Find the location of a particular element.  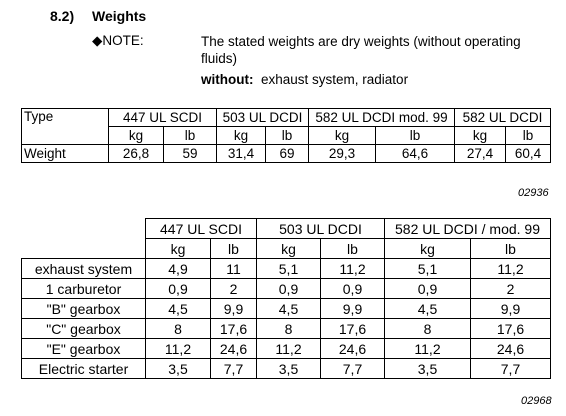

cell: "C" gearbox is located at coordinates (83, 328).